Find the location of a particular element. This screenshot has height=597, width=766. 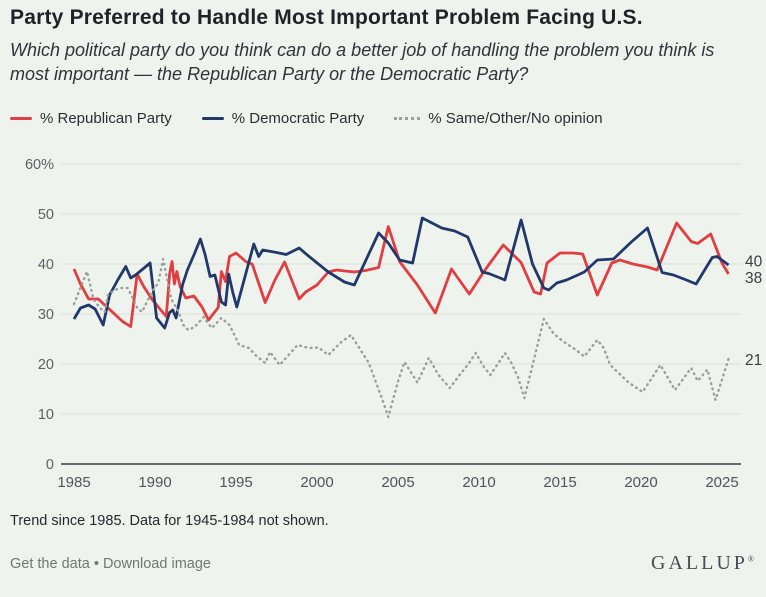

end-value-label-democratic: 40 is located at coordinates (754, 262).